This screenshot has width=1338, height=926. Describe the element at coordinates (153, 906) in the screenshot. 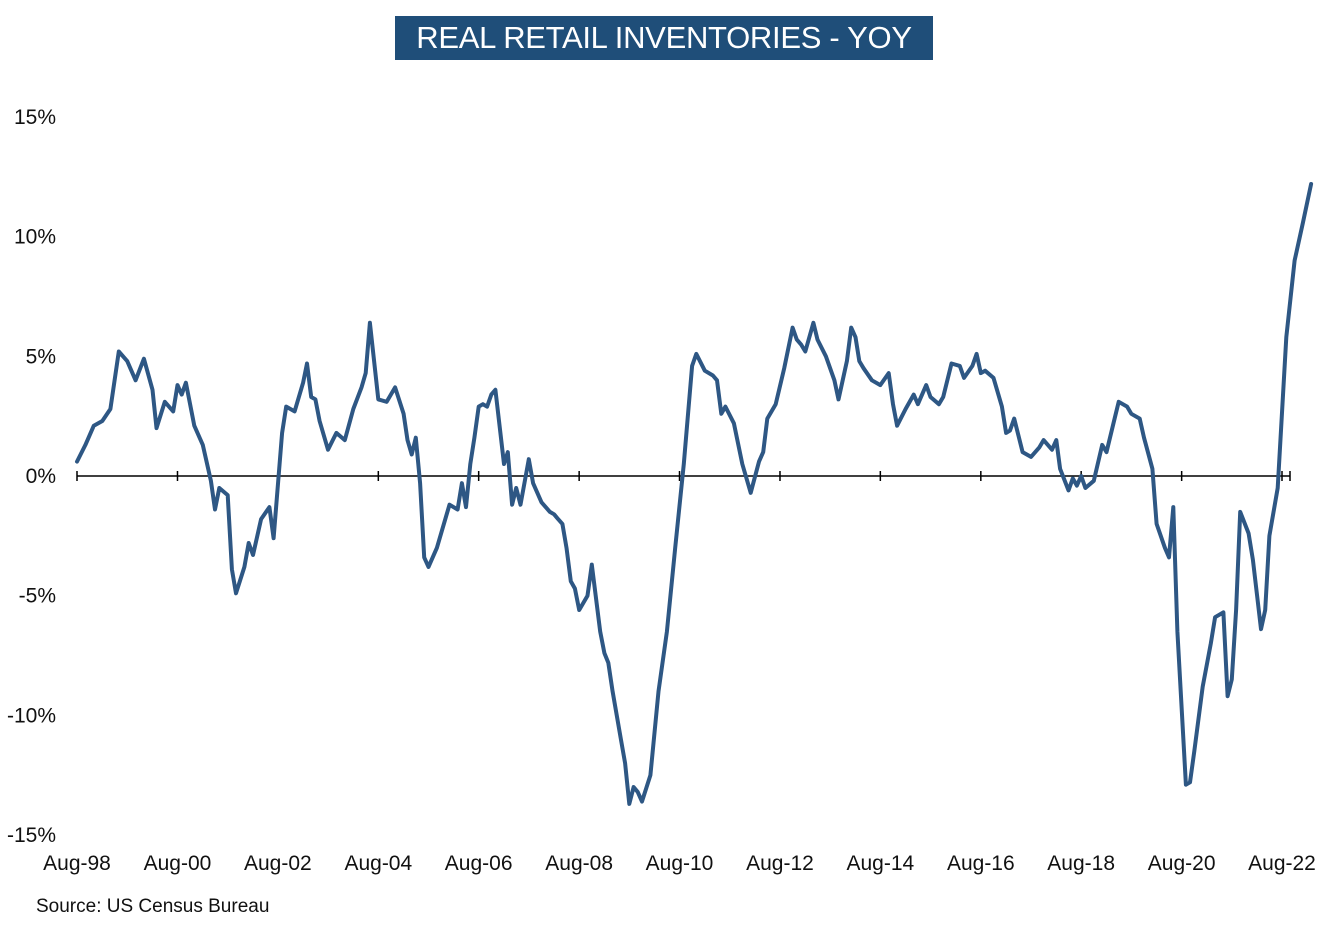

I see `source-note: Source: US Census Bureau` at that location.